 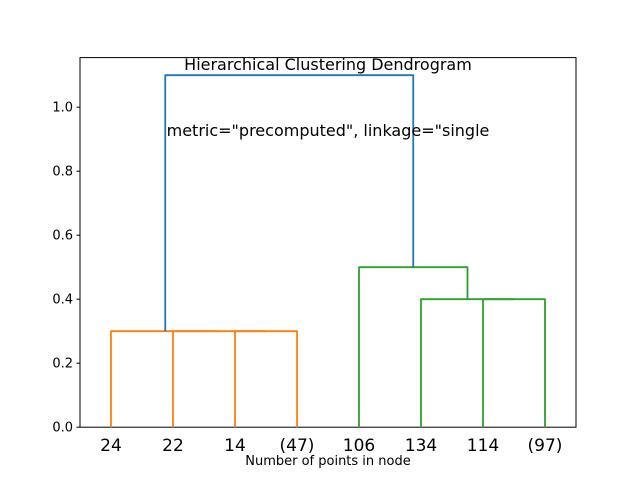 What do you see at coordinates (111, 446) in the screenshot?
I see `leaf-label: 24` at bounding box center [111, 446].